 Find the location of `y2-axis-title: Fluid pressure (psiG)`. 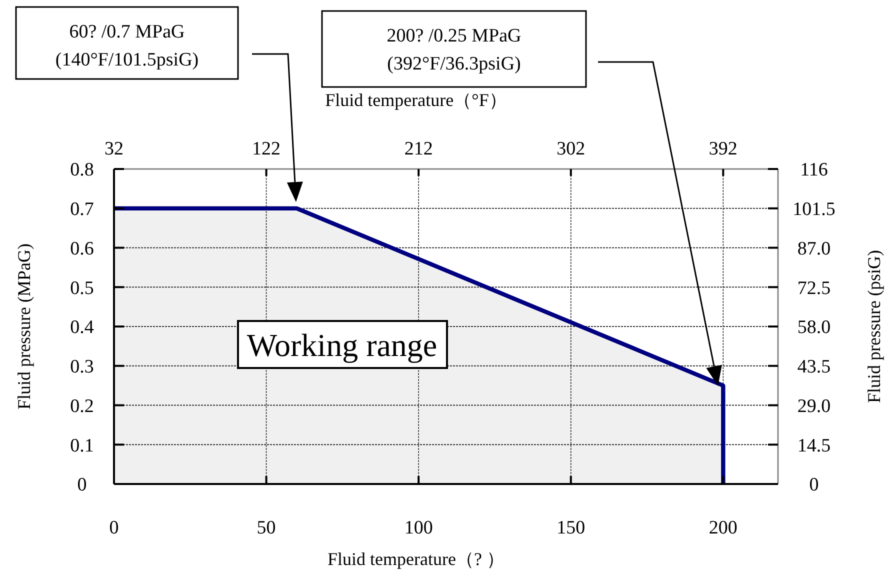

y2-axis-title: Fluid pressure (psiG) is located at coordinates (874, 326).